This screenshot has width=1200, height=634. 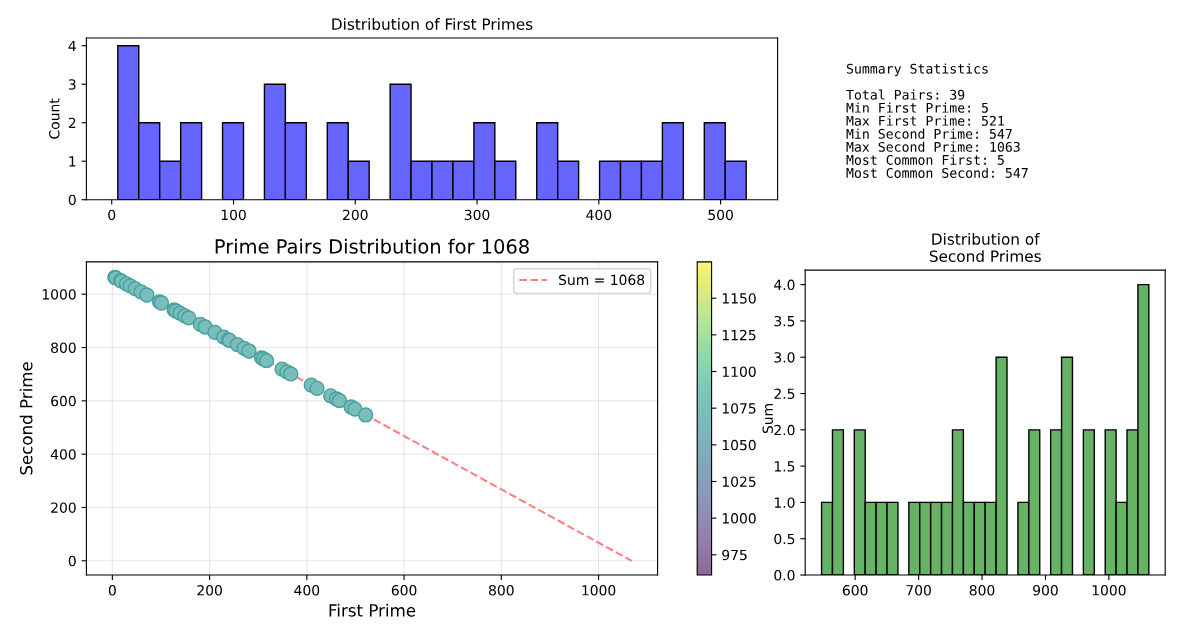 I want to click on y-tick-label: 3.5, so click(x=784, y=321).